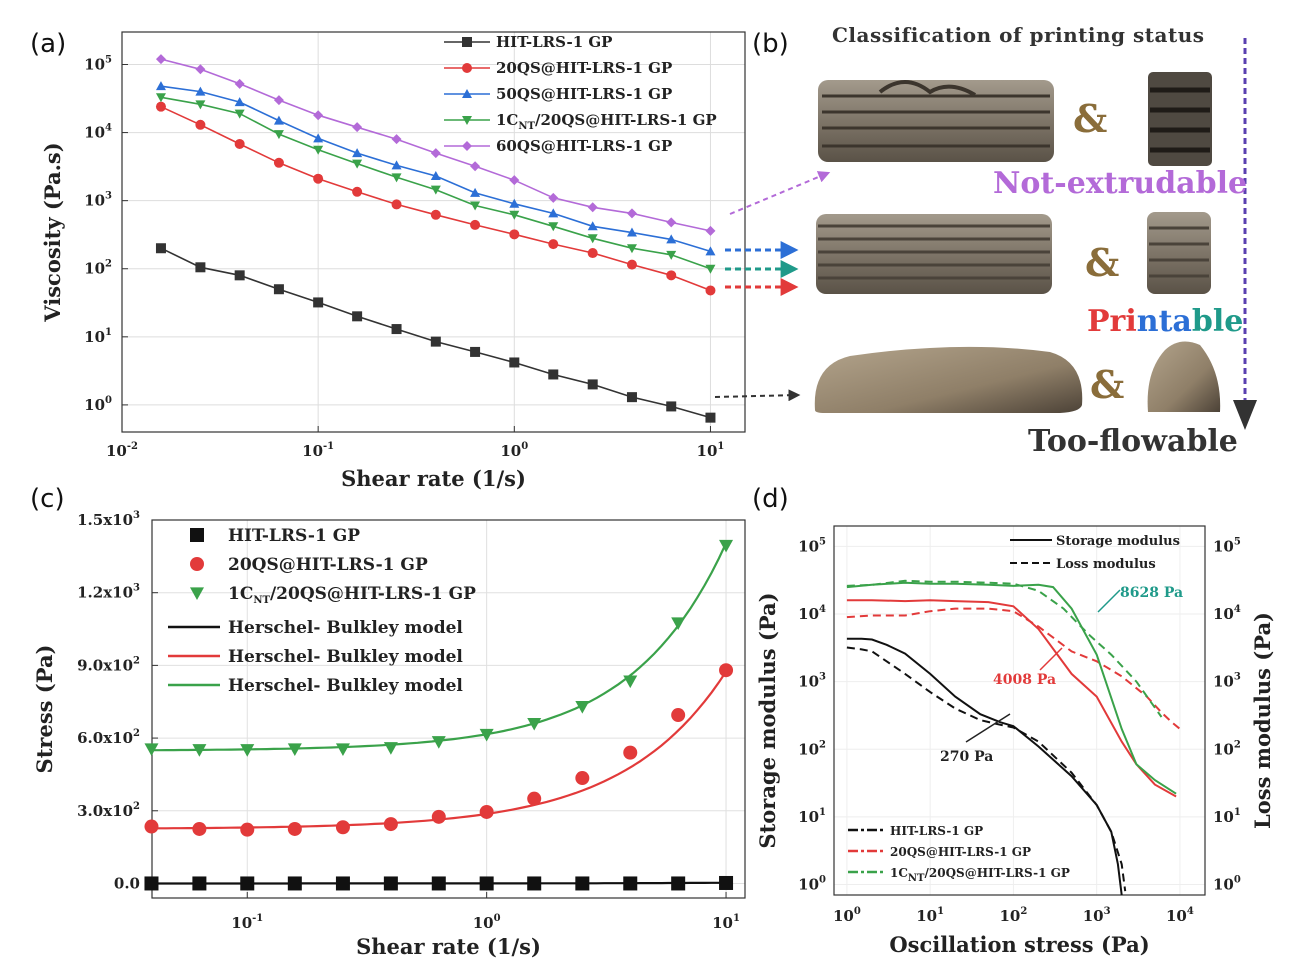 The height and width of the screenshot is (974, 1300). Describe the element at coordinates (44, 709) in the screenshot. I see `c-ylabel: Stress (Pa)` at that location.